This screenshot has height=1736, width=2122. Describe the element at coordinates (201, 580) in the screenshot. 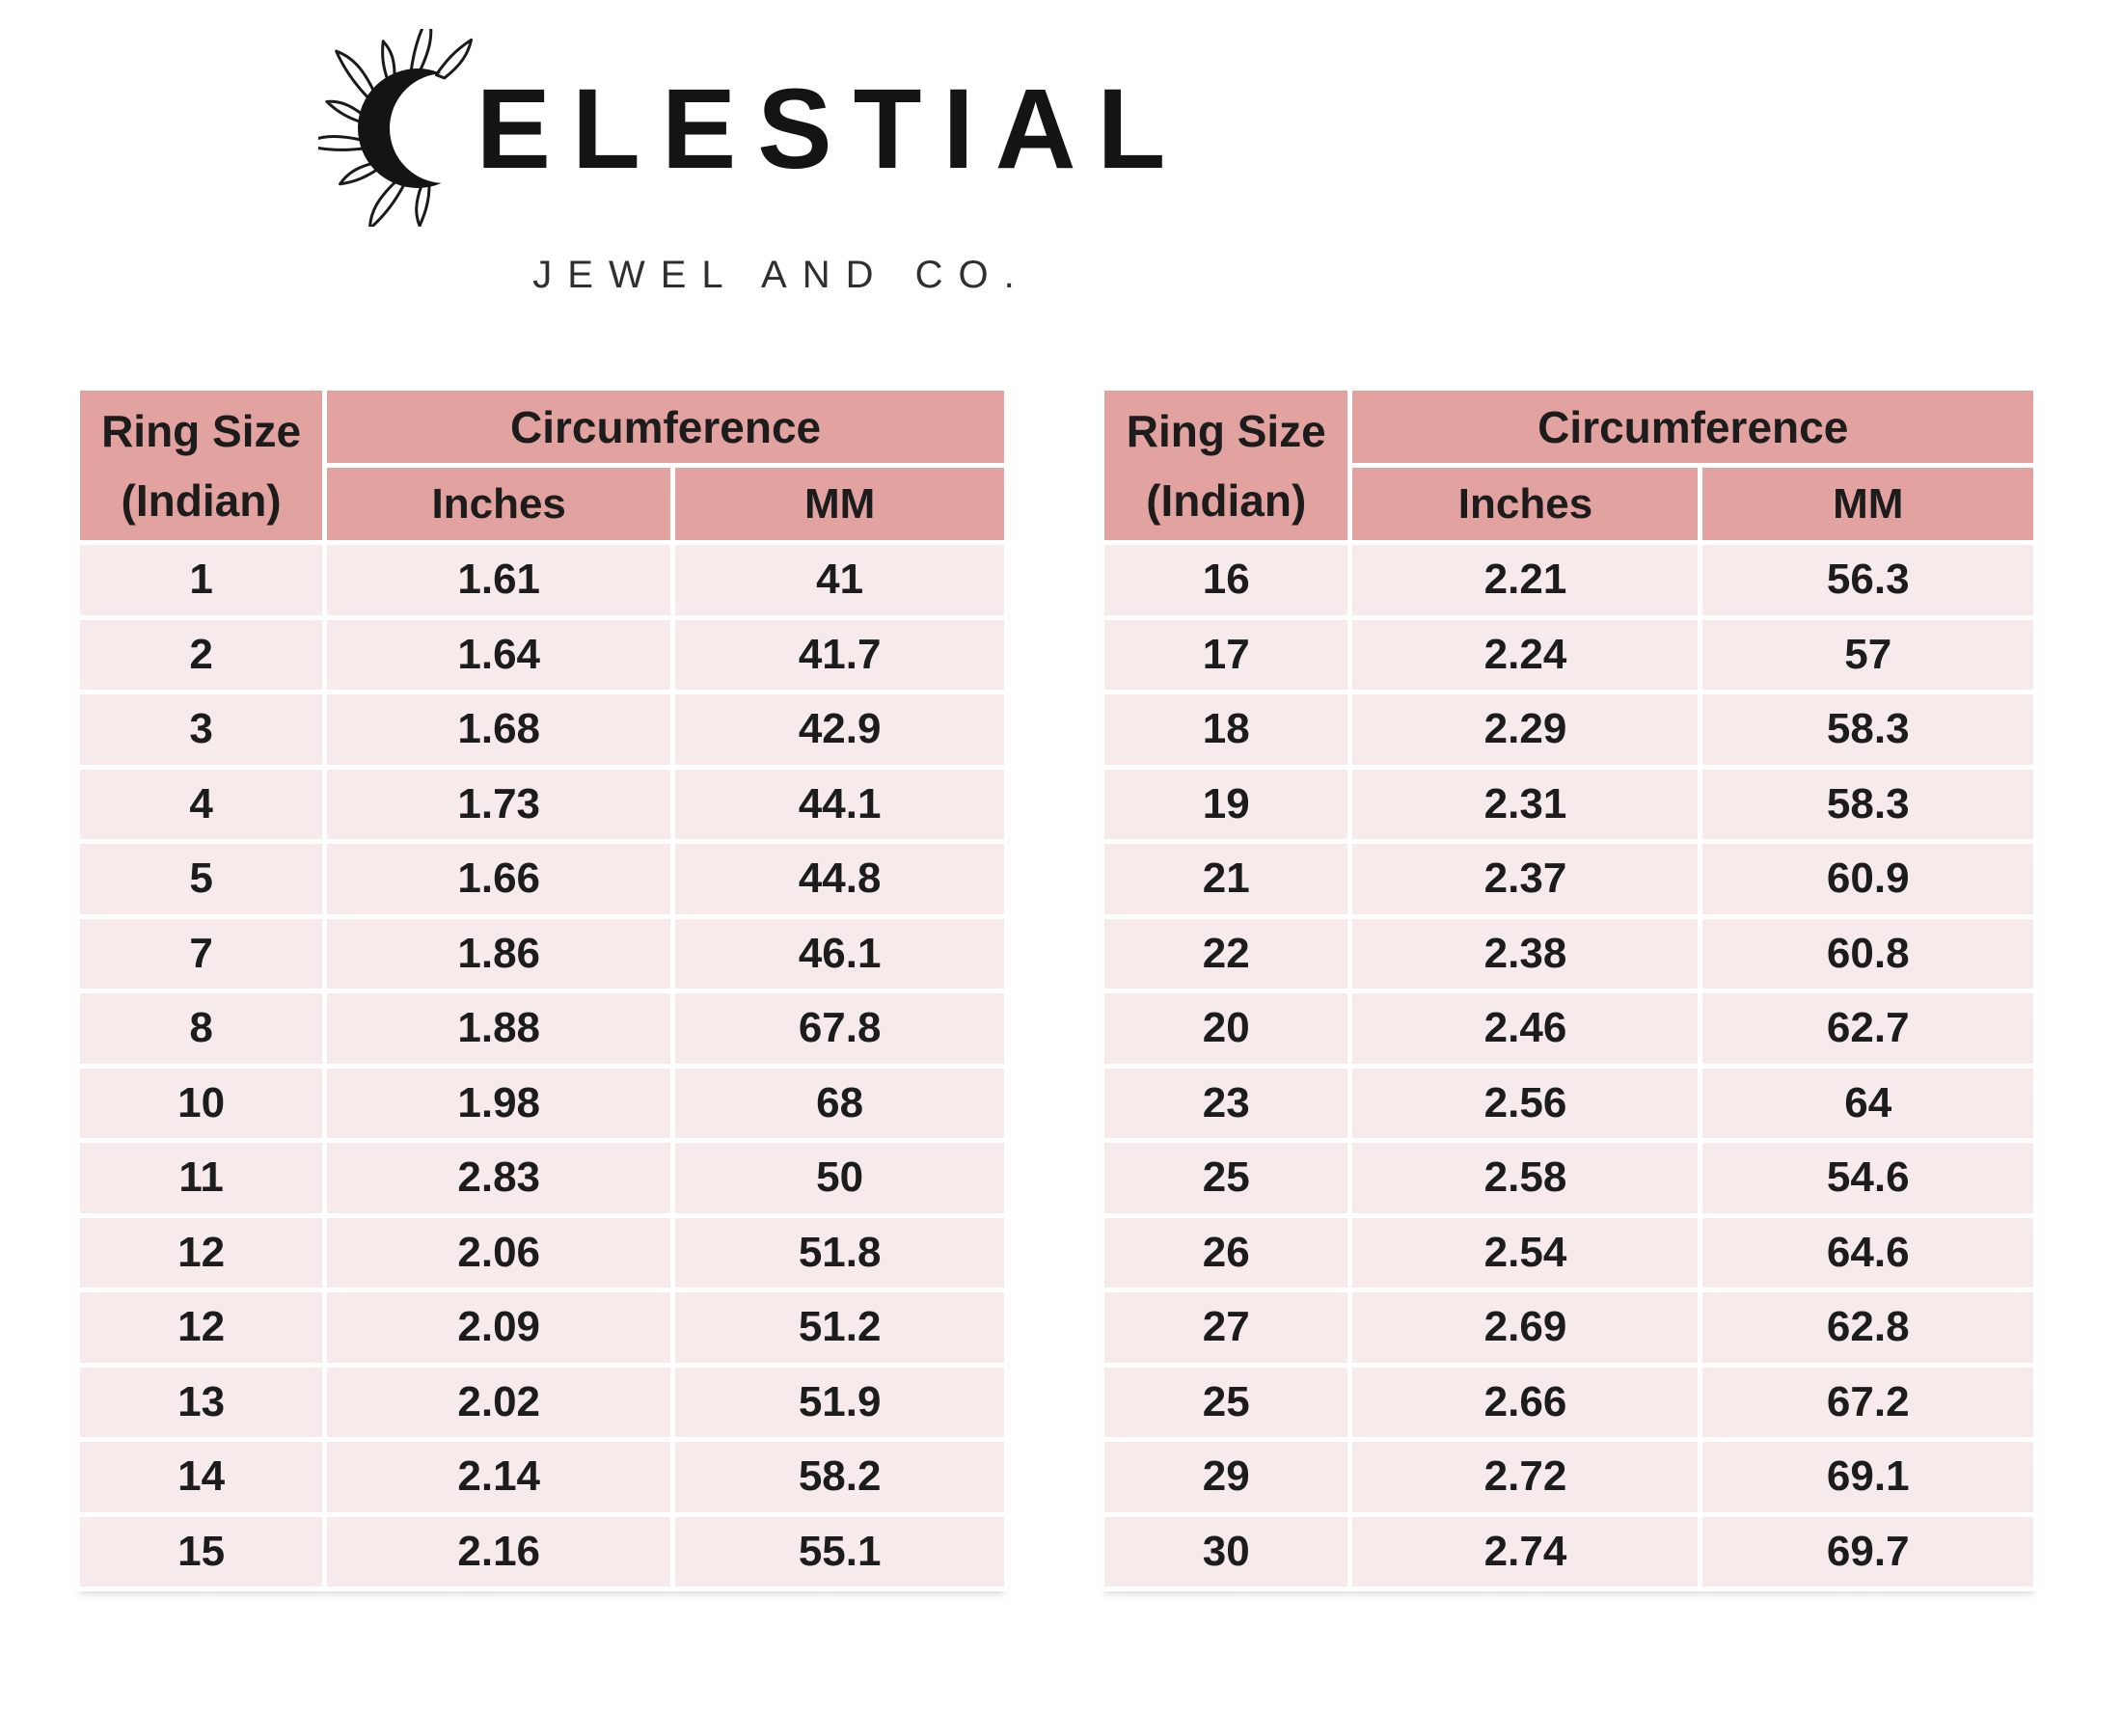

I see `table-cell: 1` at that location.